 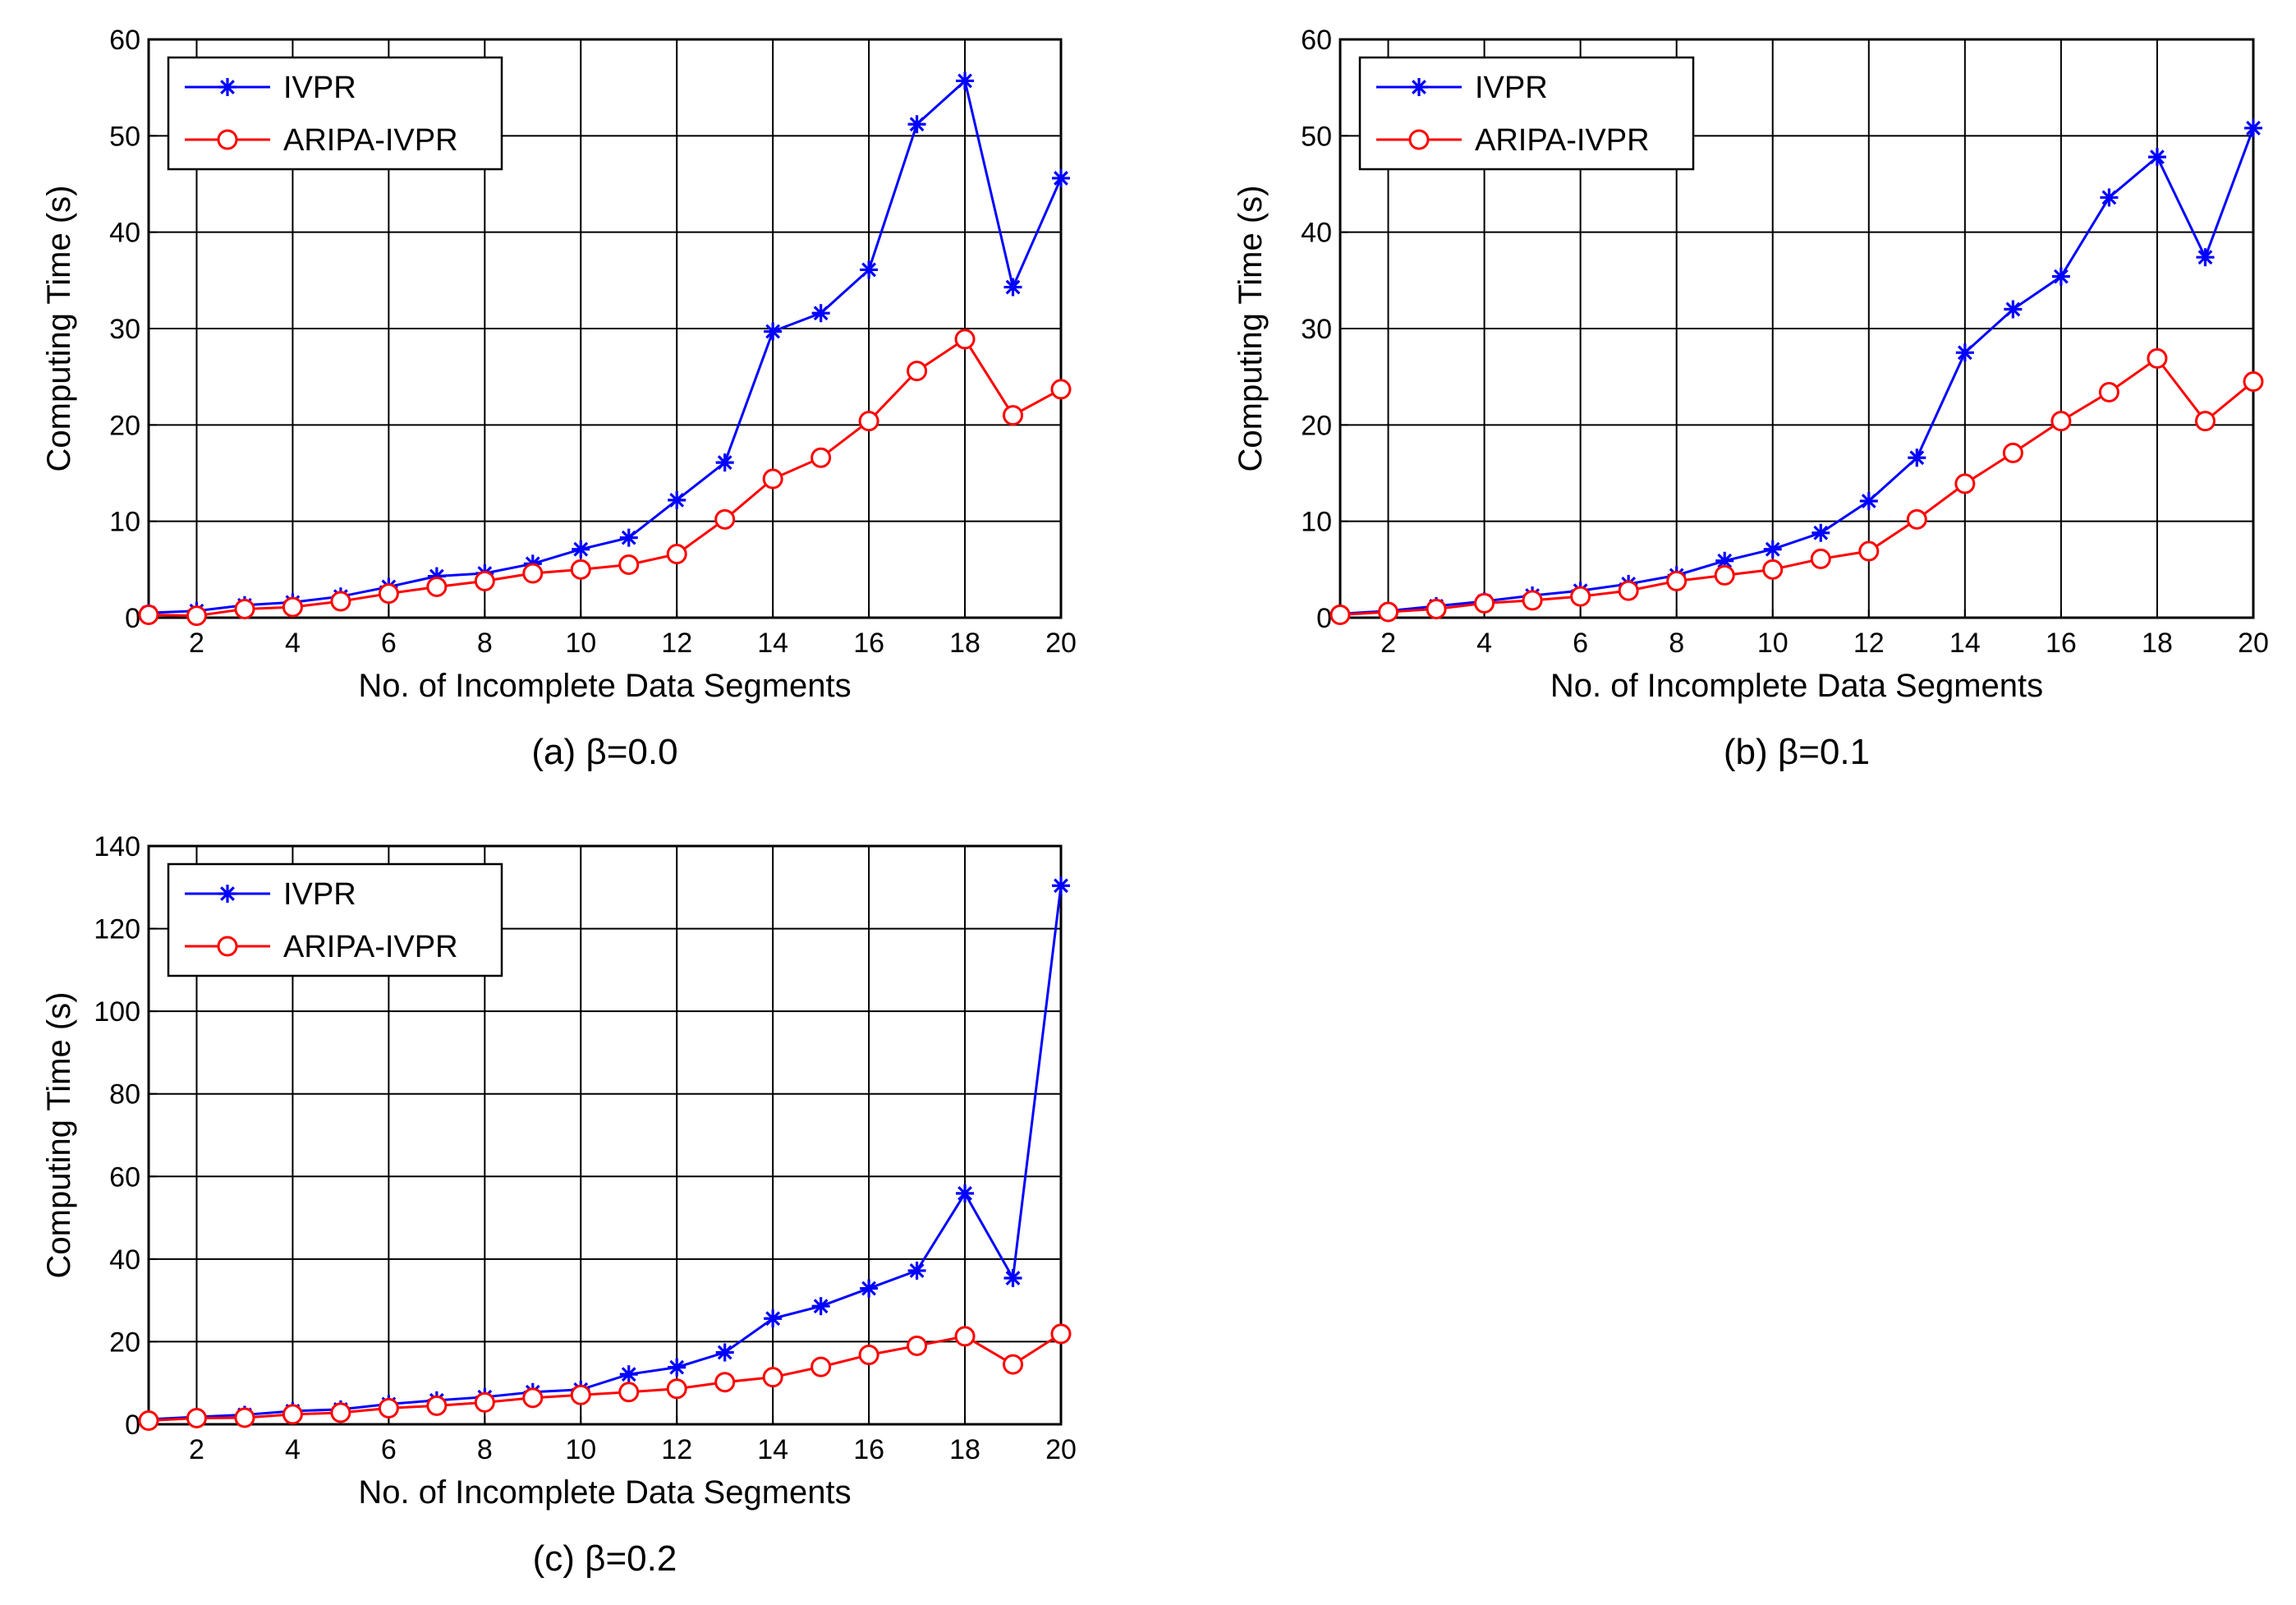 I want to click on chart-caption: (a) β=0.0, so click(x=604, y=752).